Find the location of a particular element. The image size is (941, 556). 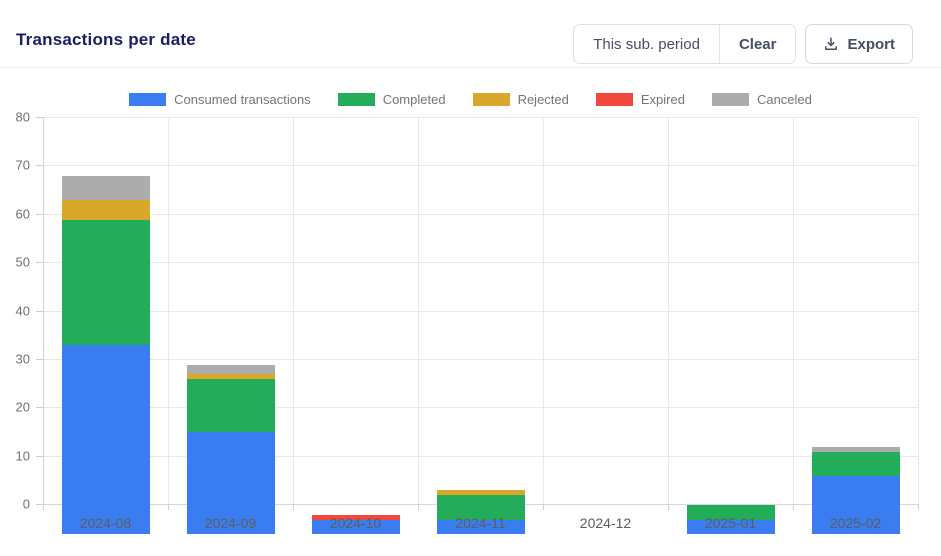

x-axis-label: 2025-02 is located at coordinates (855, 523).